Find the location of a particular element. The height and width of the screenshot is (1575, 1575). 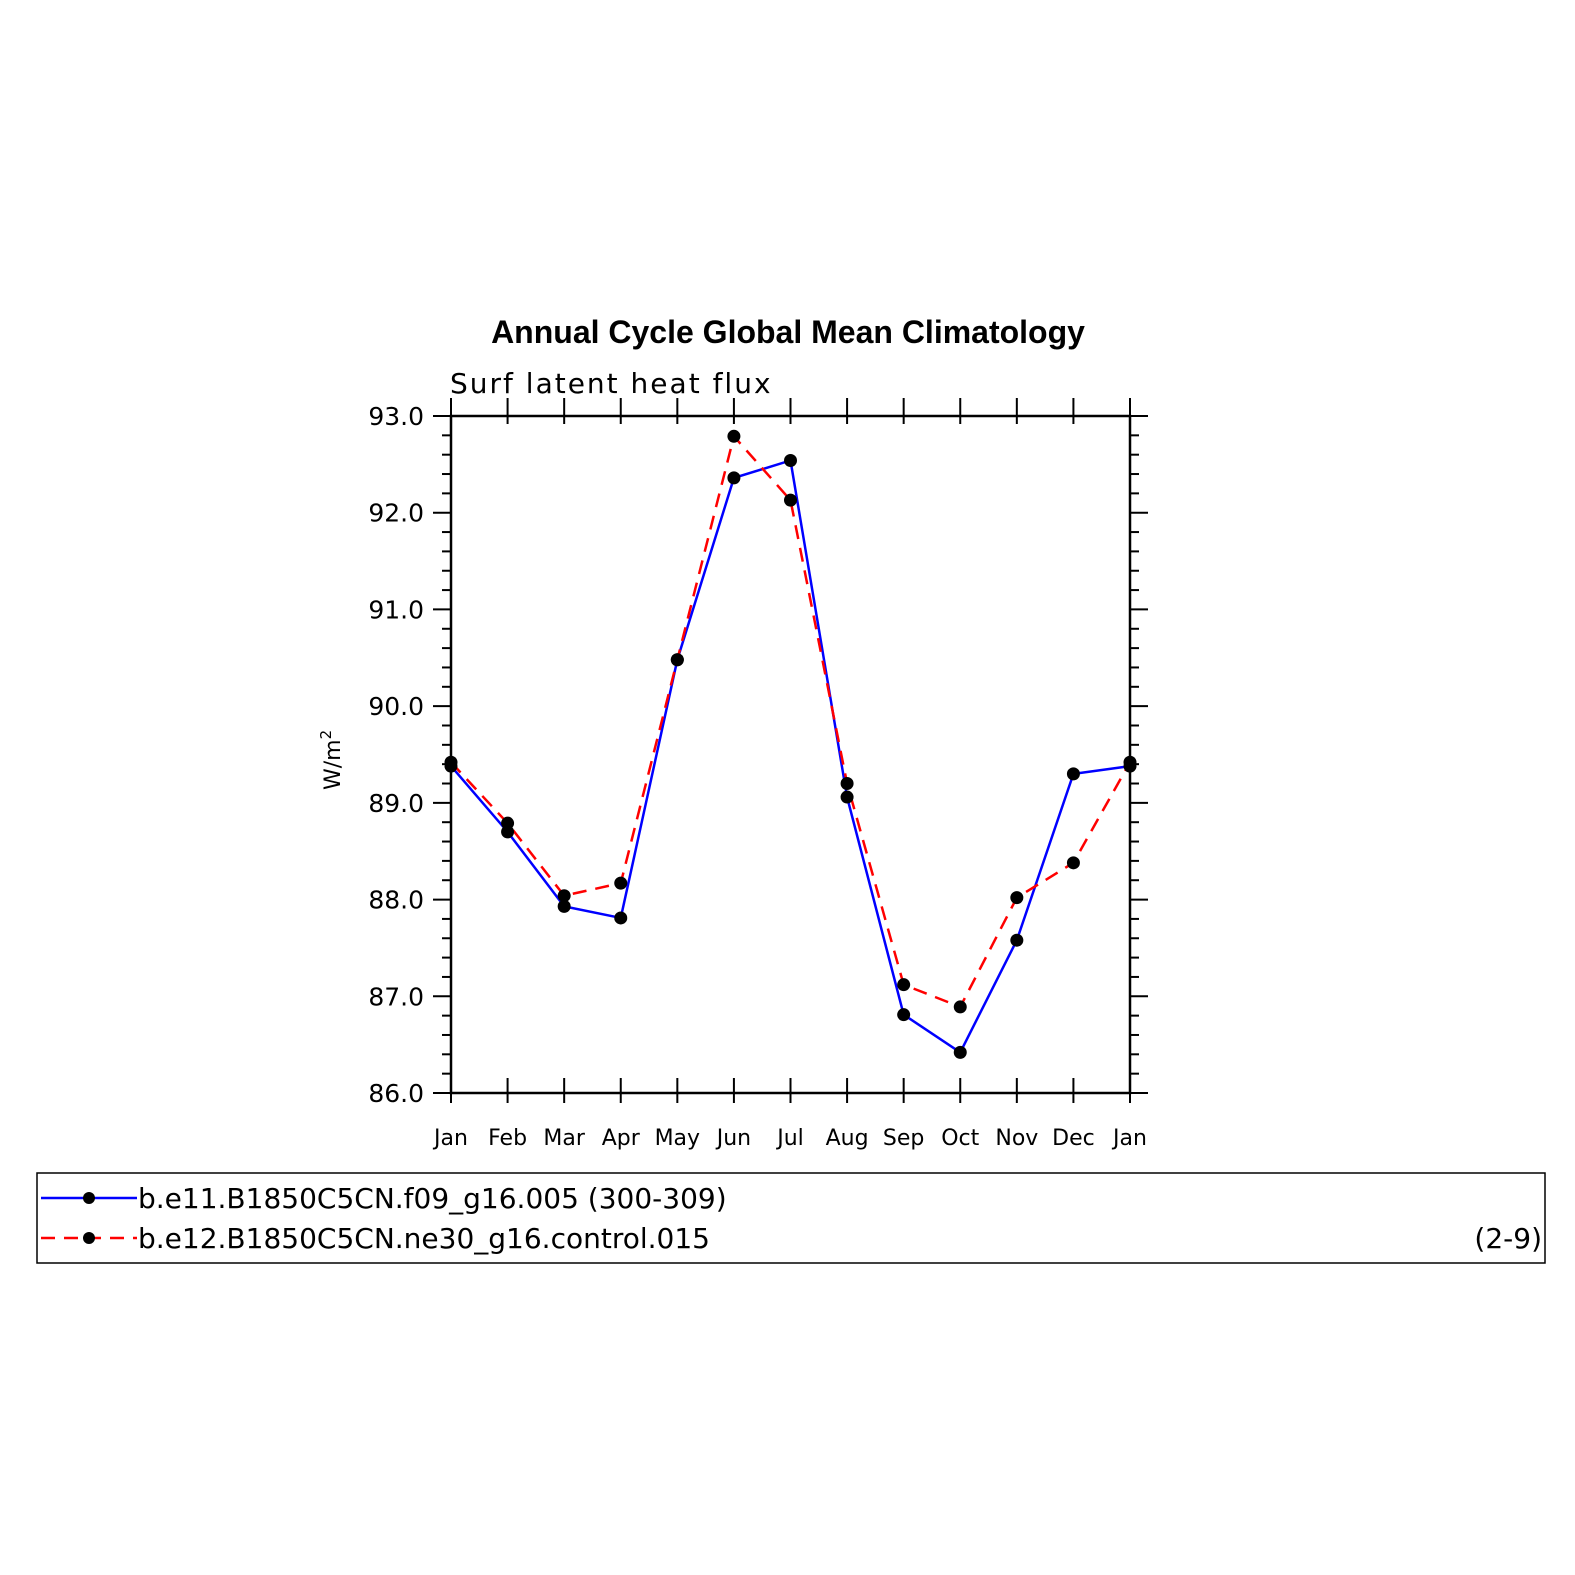

legend-label-series-2-suffix: (2-9) is located at coordinates (1508, 1238).